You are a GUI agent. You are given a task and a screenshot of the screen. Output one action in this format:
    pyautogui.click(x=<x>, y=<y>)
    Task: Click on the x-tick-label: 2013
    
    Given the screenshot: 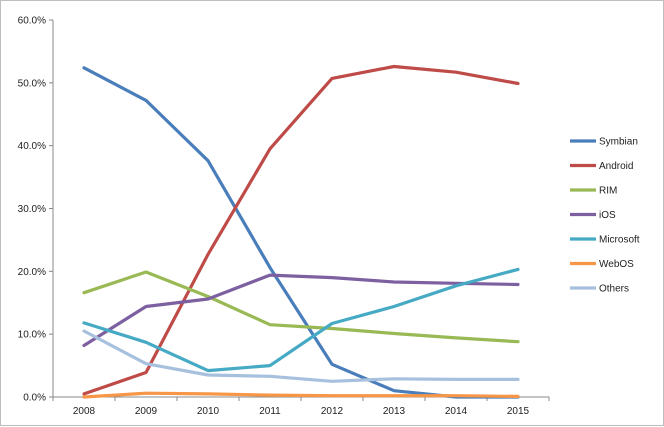 What is the action you would take?
    pyautogui.click(x=394, y=411)
    